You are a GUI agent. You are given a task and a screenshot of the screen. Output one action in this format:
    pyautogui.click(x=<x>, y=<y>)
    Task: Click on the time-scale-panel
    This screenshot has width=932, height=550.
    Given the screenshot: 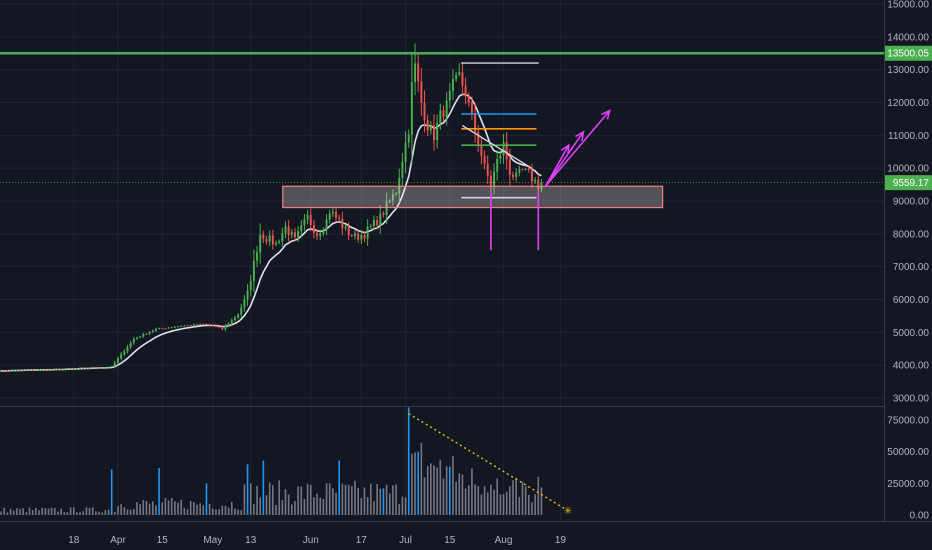 What is the action you would take?
    pyautogui.click(x=466, y=535)
    